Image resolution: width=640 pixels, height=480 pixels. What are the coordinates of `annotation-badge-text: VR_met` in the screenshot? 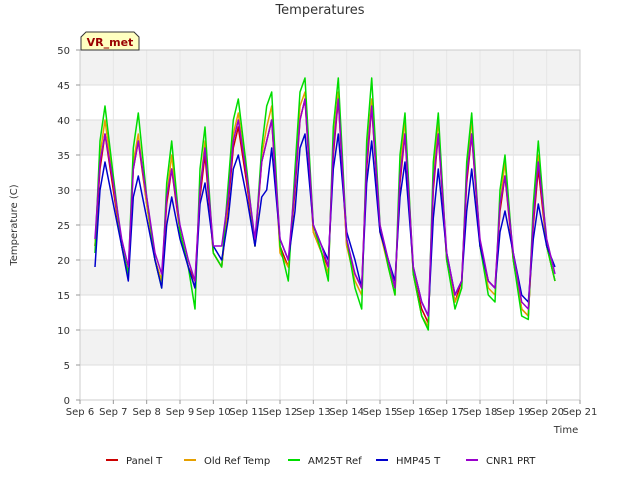 It's located at (110, 42).